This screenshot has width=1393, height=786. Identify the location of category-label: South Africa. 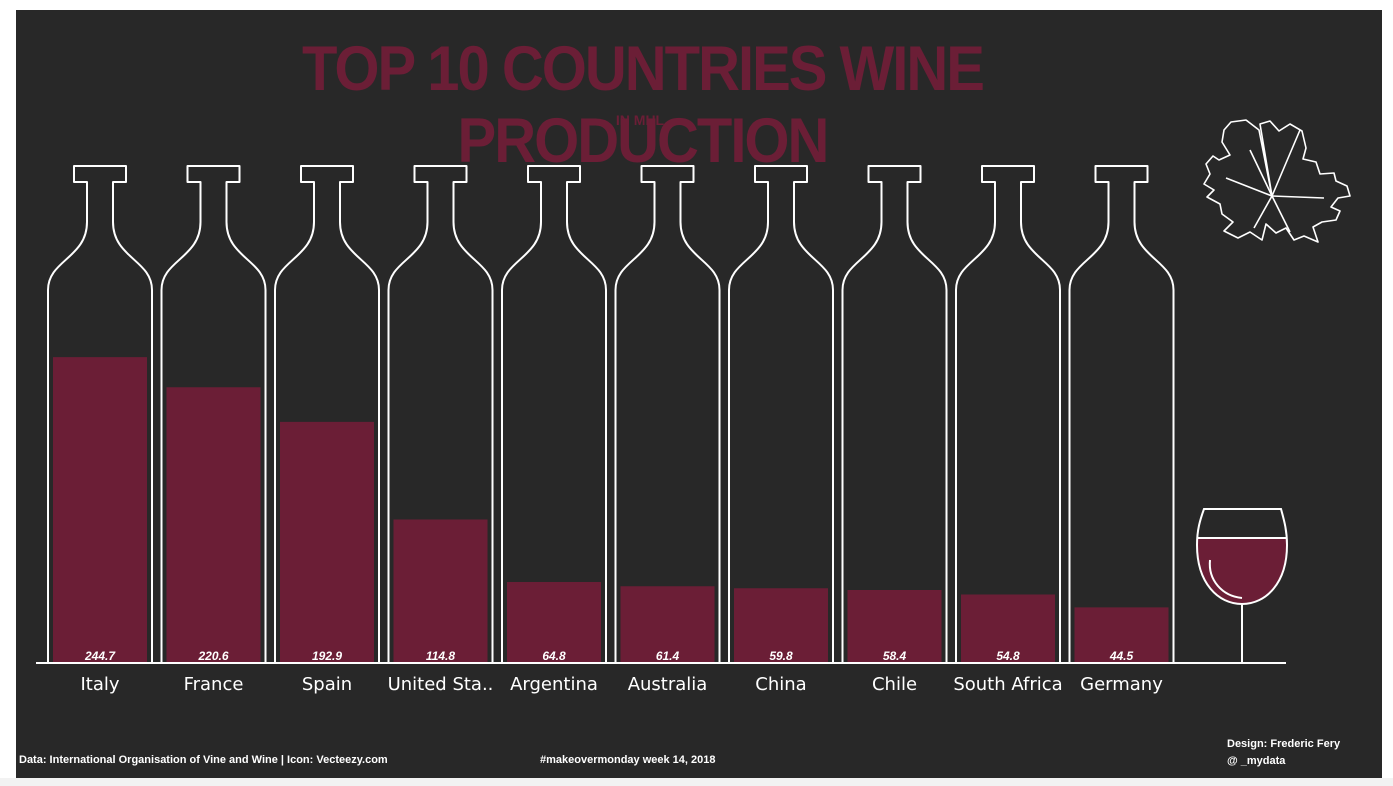
(1007, 684).